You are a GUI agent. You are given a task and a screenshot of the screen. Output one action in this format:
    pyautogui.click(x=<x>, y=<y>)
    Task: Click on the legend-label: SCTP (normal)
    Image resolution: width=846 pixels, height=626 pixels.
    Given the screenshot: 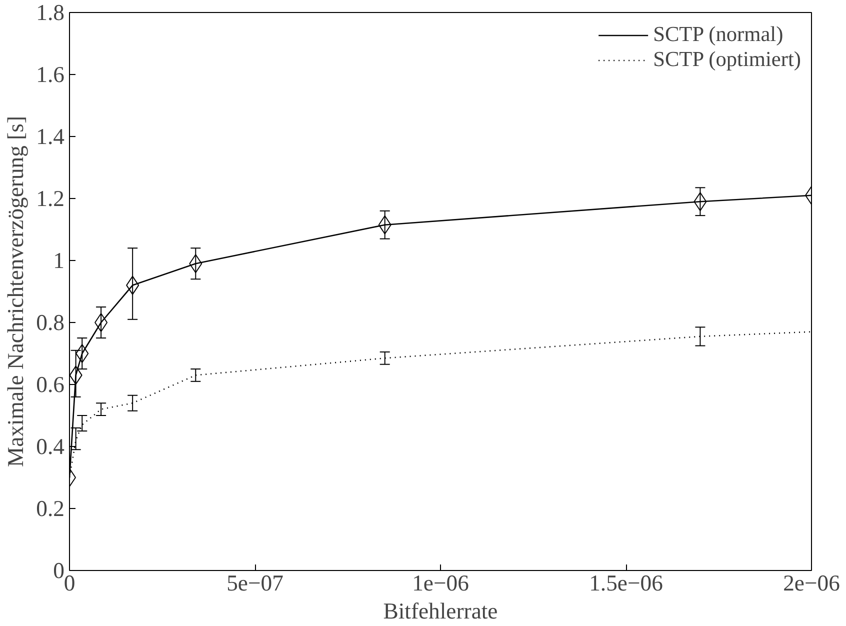 What is the action you would take?
    pyautogui.click(x=718, y=34)
    